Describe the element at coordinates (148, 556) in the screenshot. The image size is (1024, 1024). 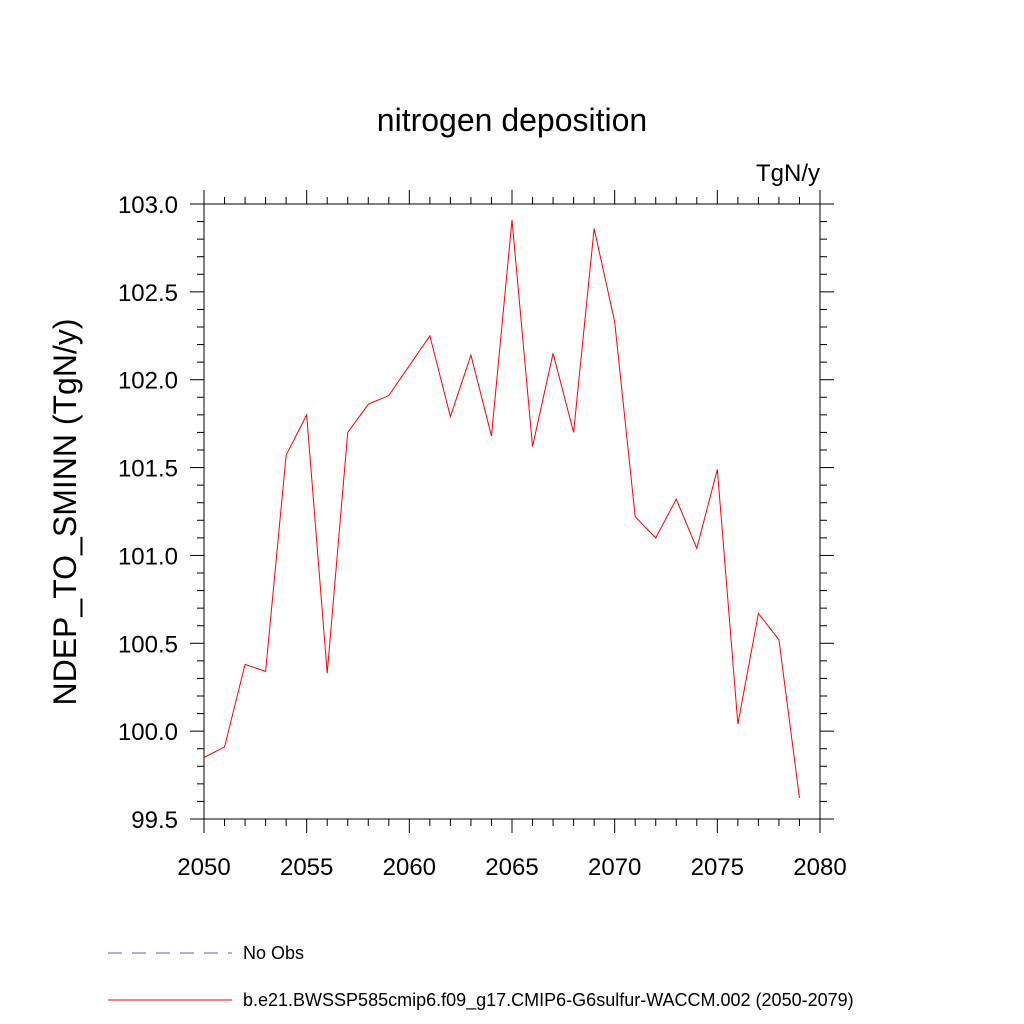
I see `y-tick-label: 101.0` at that location.